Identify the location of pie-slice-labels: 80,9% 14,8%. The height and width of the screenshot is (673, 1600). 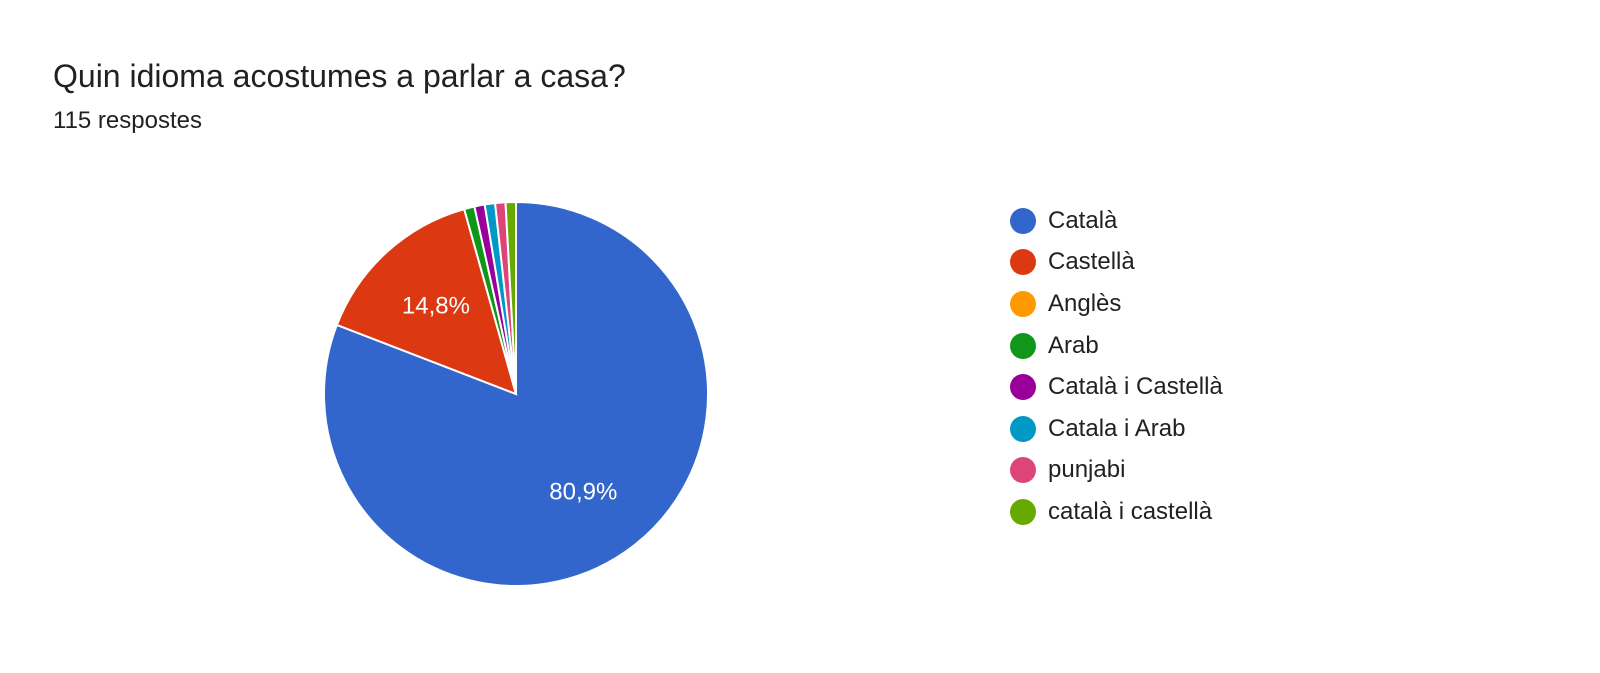
(509, 398).